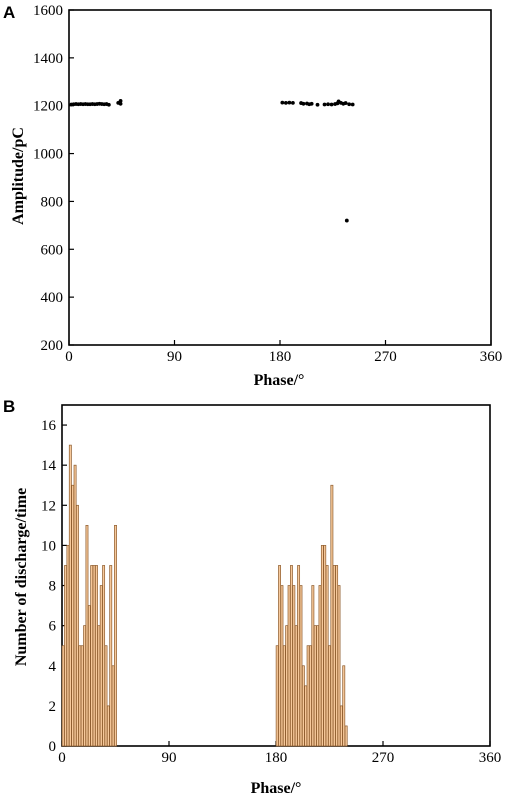 This screenshot has width=505, height=802. What do you see at coordinates (52, 346) in the screenshot?
I see `panel-a-y-tick-label: 200` at bounding box center [52, 346].